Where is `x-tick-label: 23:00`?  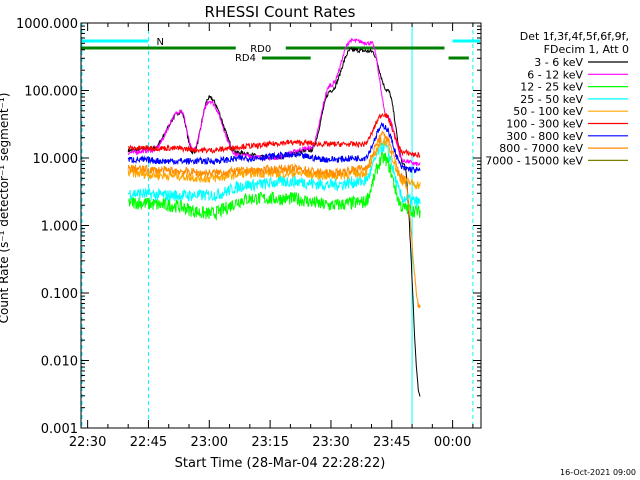
x-tick-label: 23:00 is located at coordinates (209, 442).